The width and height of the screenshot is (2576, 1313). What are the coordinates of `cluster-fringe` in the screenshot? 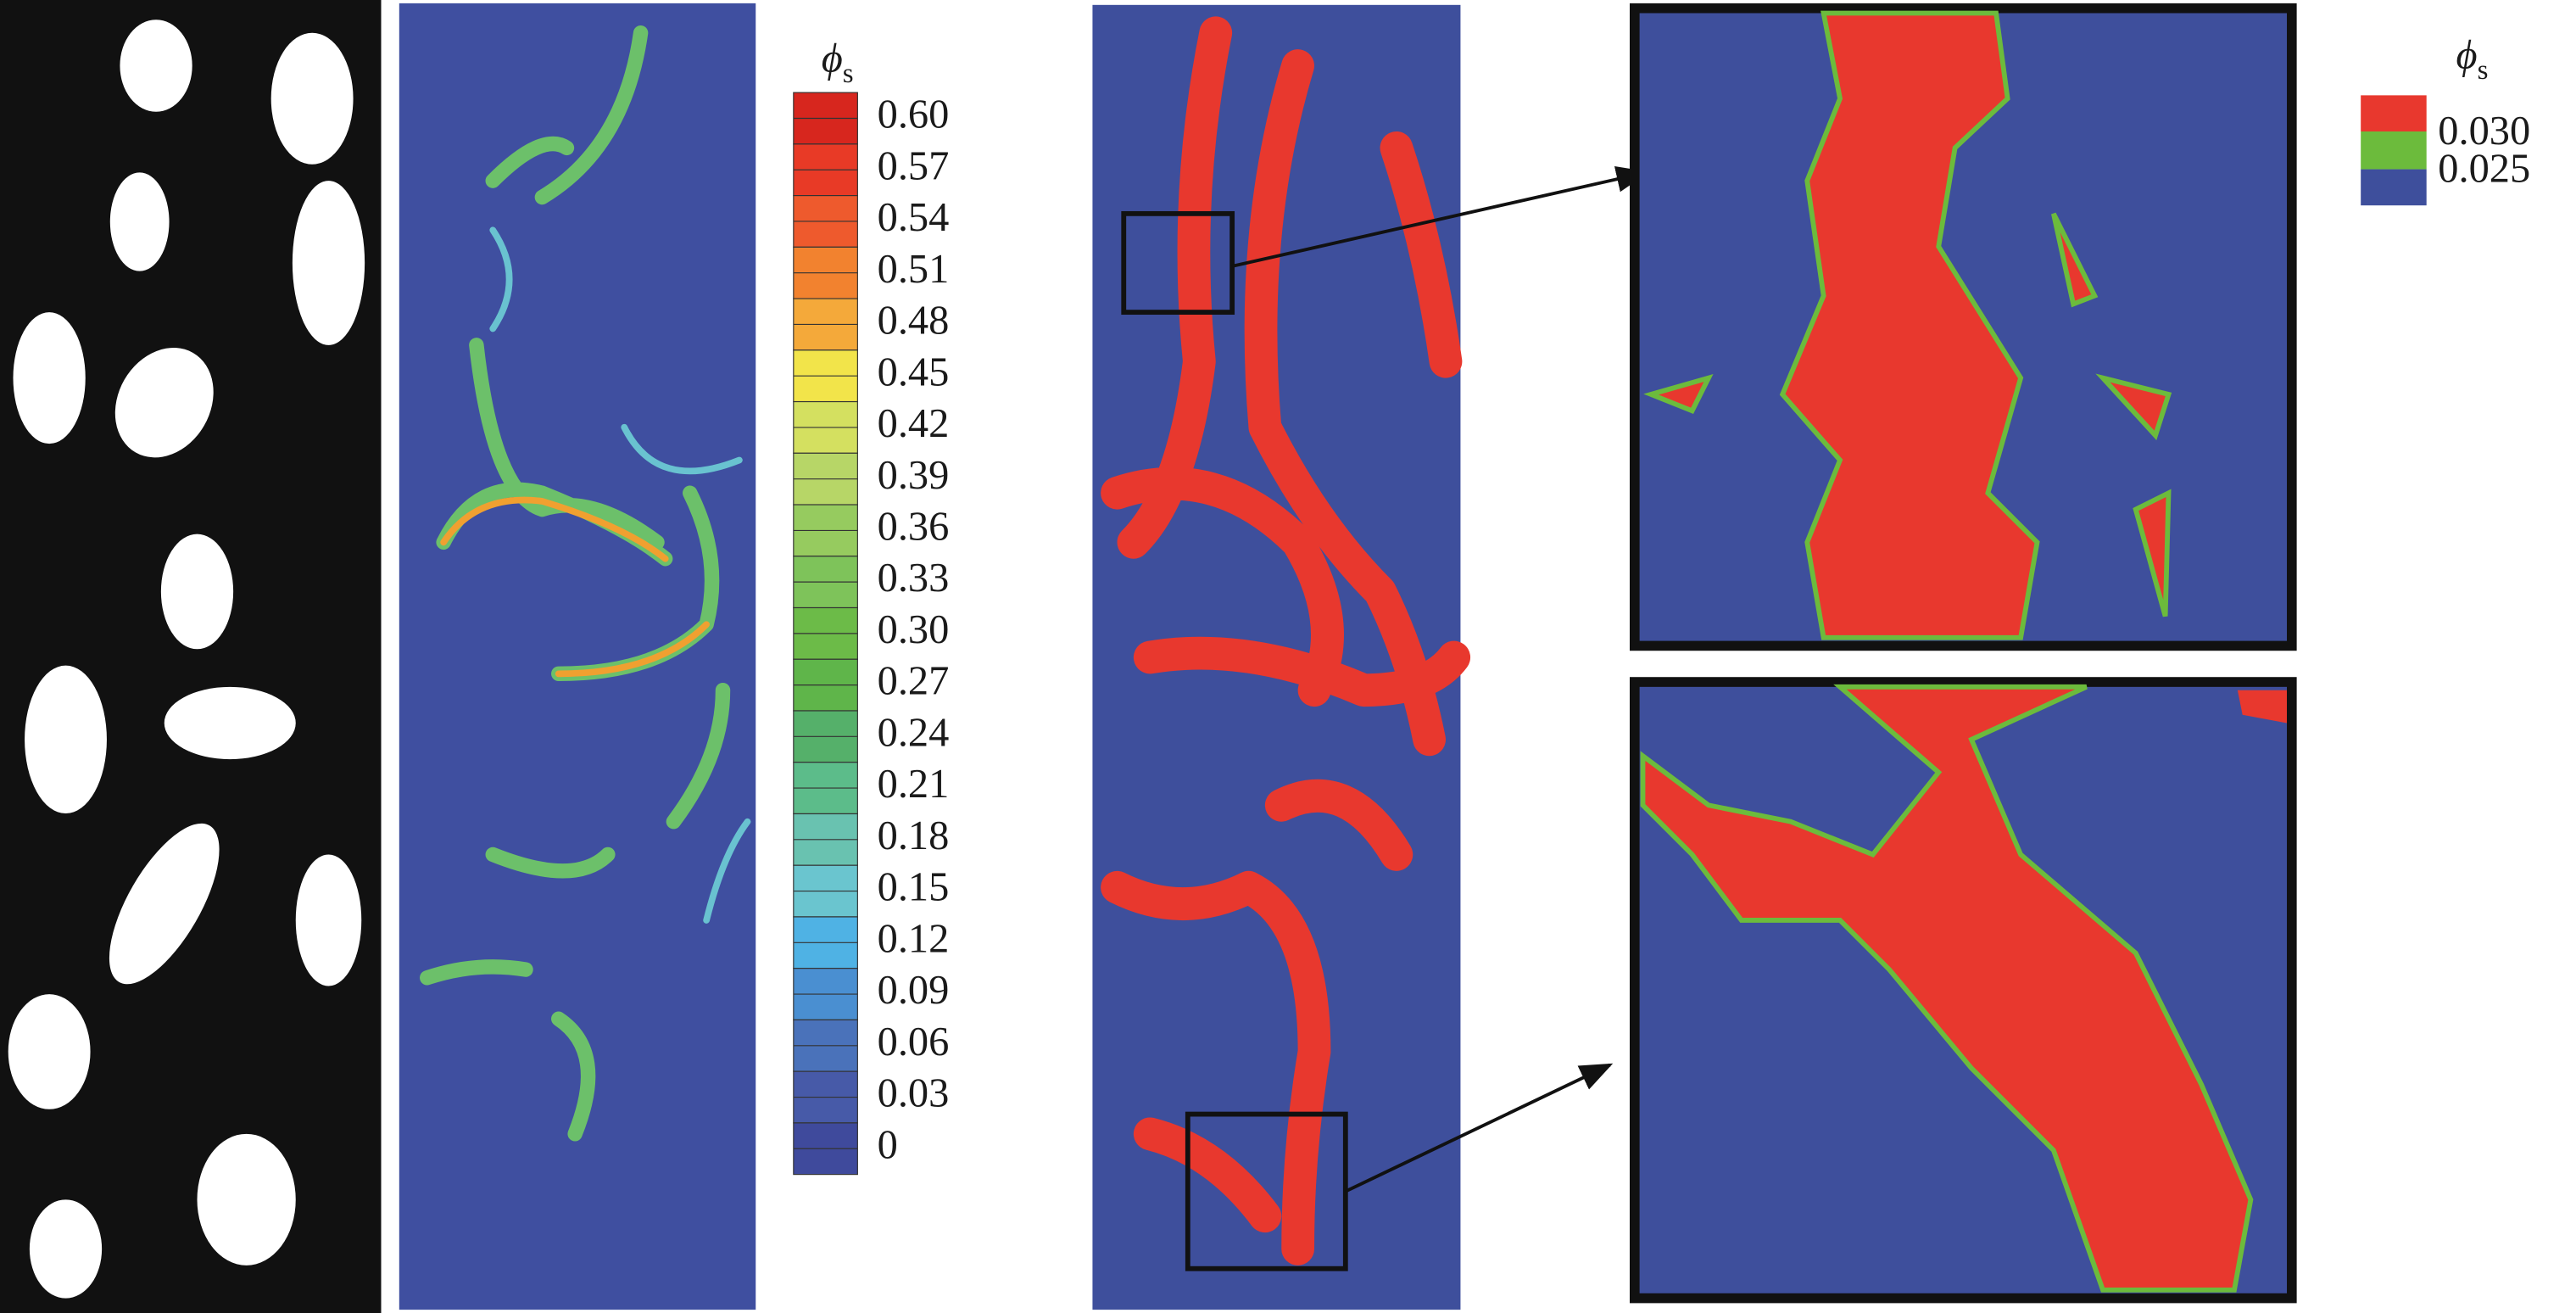 It's located at (620, 575).